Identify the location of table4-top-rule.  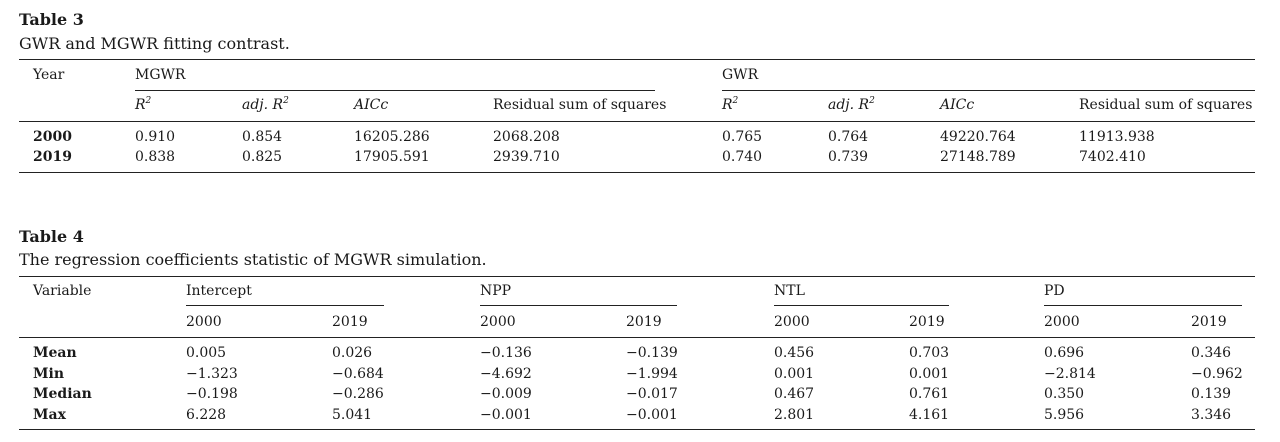
(637, 276).